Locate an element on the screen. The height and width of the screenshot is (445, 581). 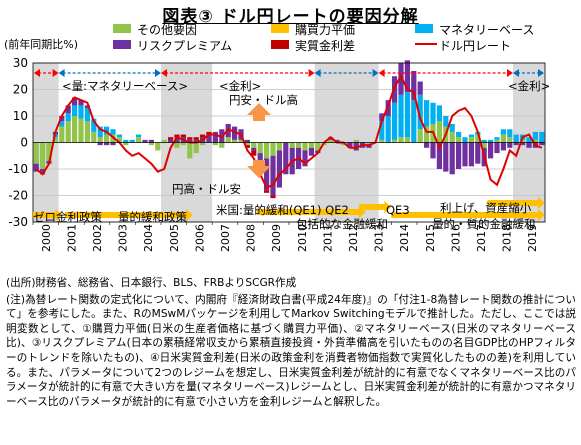
y-tick-label: -30 is located at coordinates (18, 222).